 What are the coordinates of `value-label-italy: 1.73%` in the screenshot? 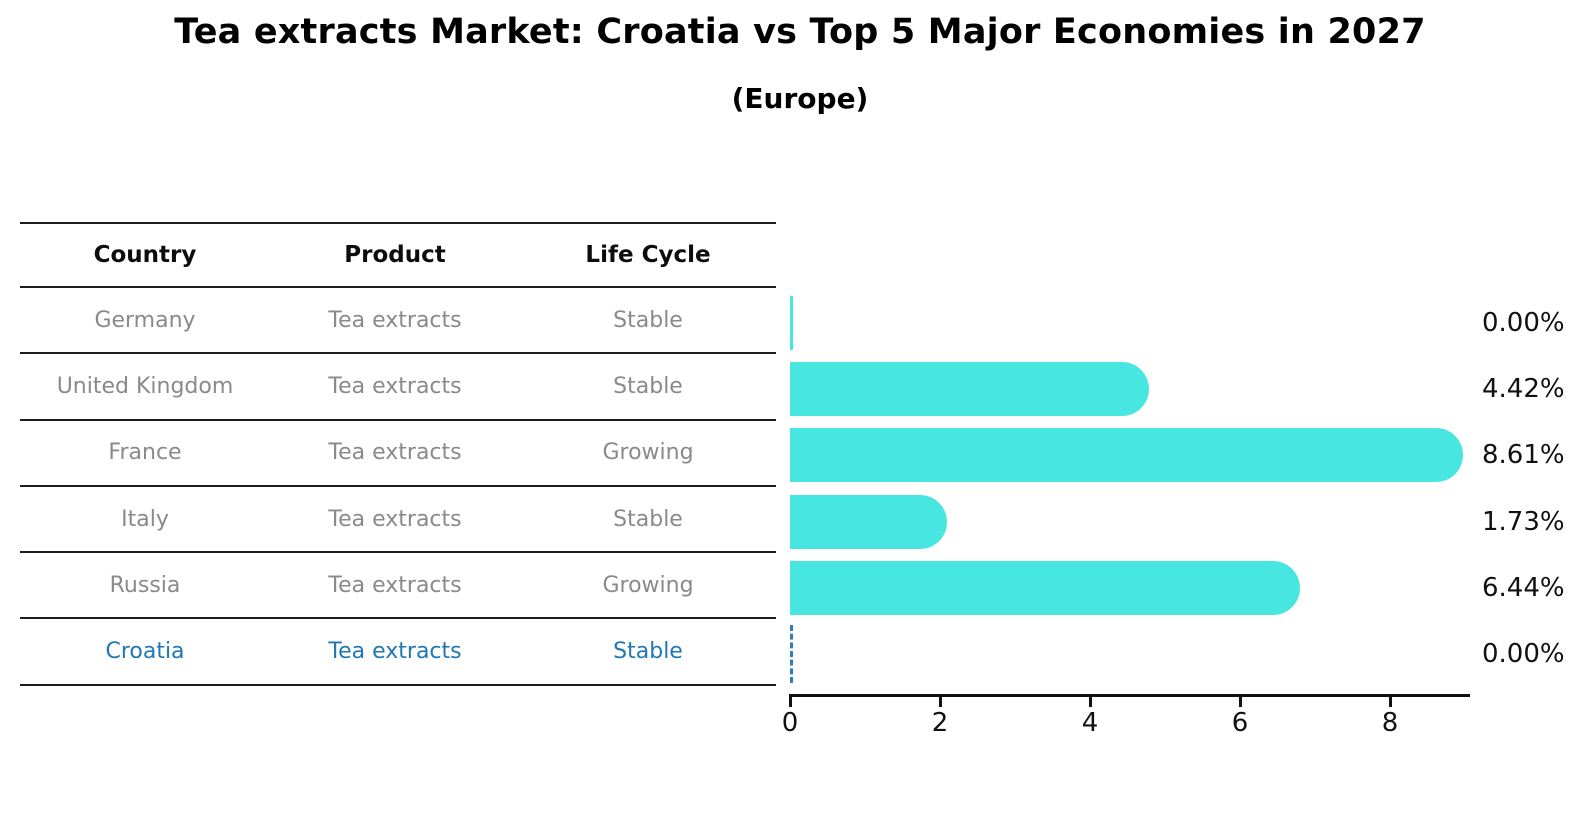 It's located at (1523, 521).